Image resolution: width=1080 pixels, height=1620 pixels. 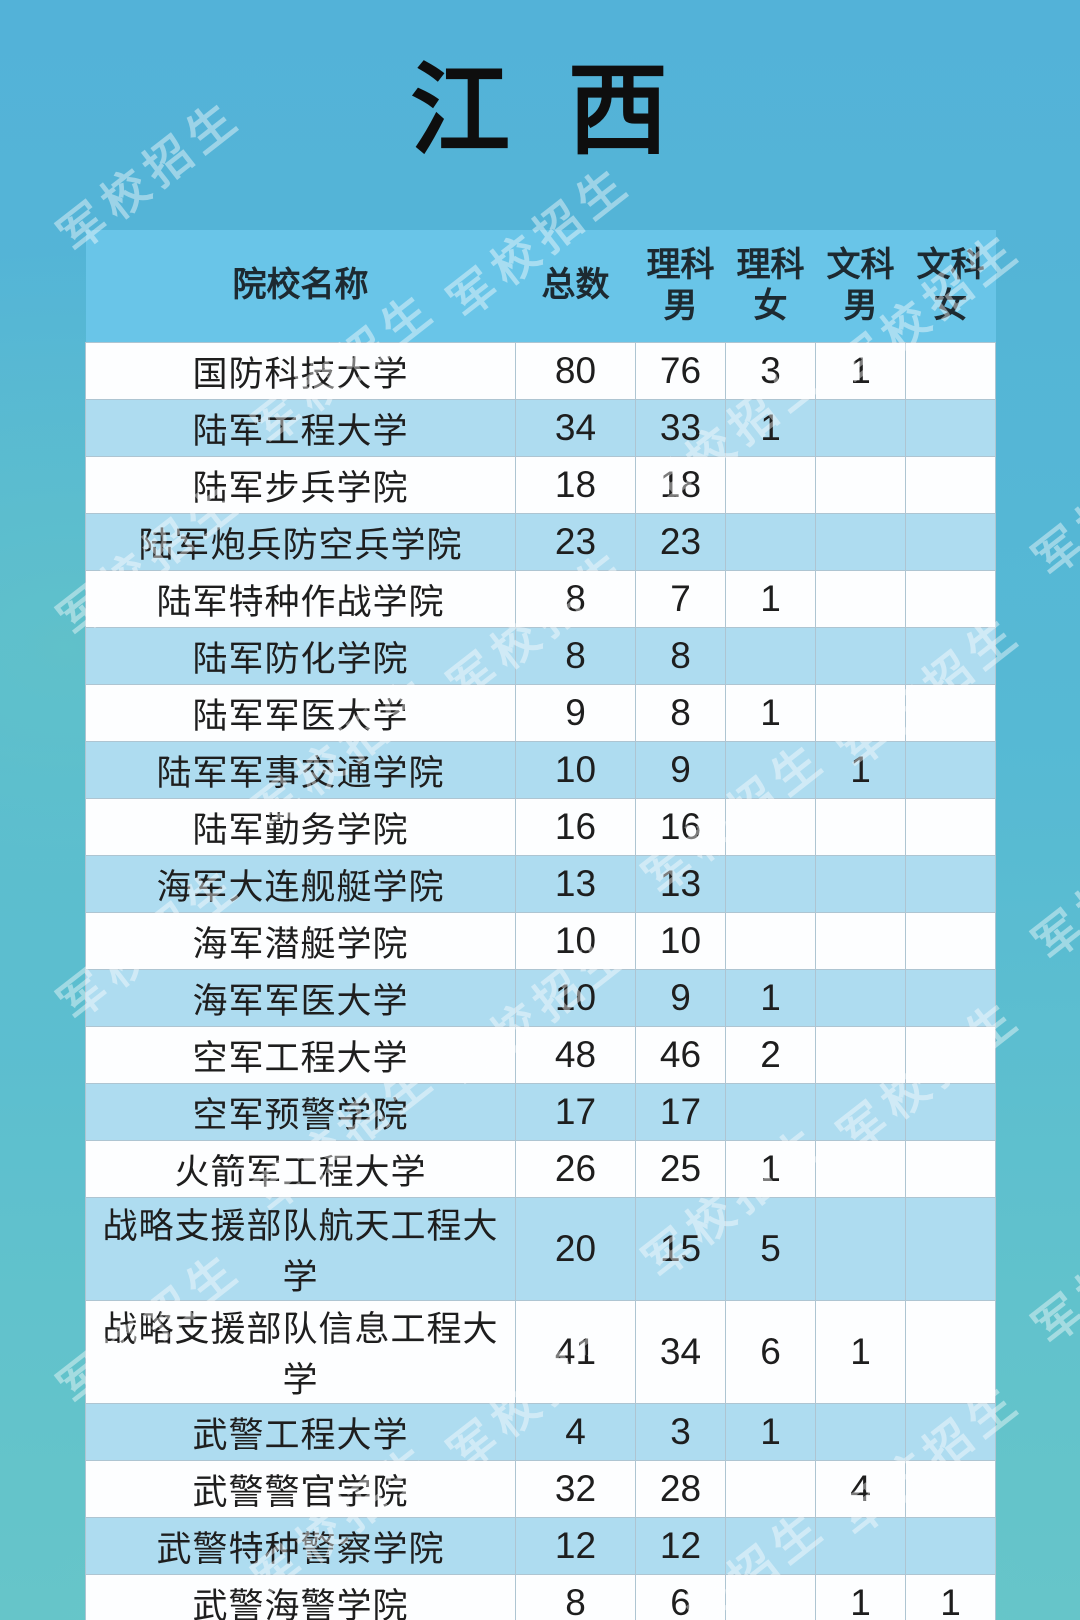 What do you see at coordinates (575, 286) in the screenshot?
I see `column-header: 总数` at bounding box center [575, 286].